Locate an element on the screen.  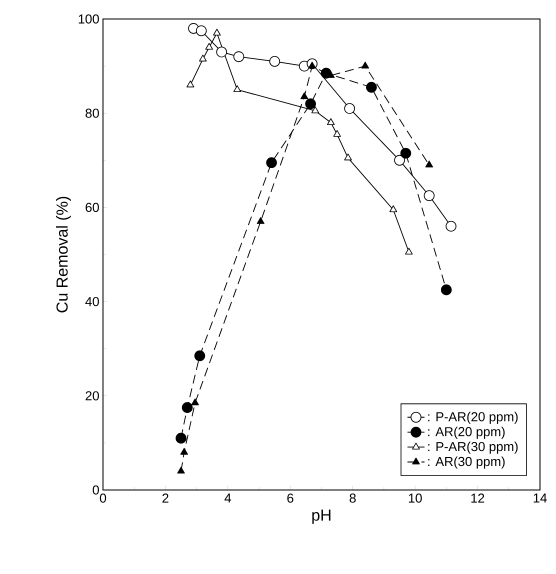
x-axis-title: pH is located at coordinates (321, 517).